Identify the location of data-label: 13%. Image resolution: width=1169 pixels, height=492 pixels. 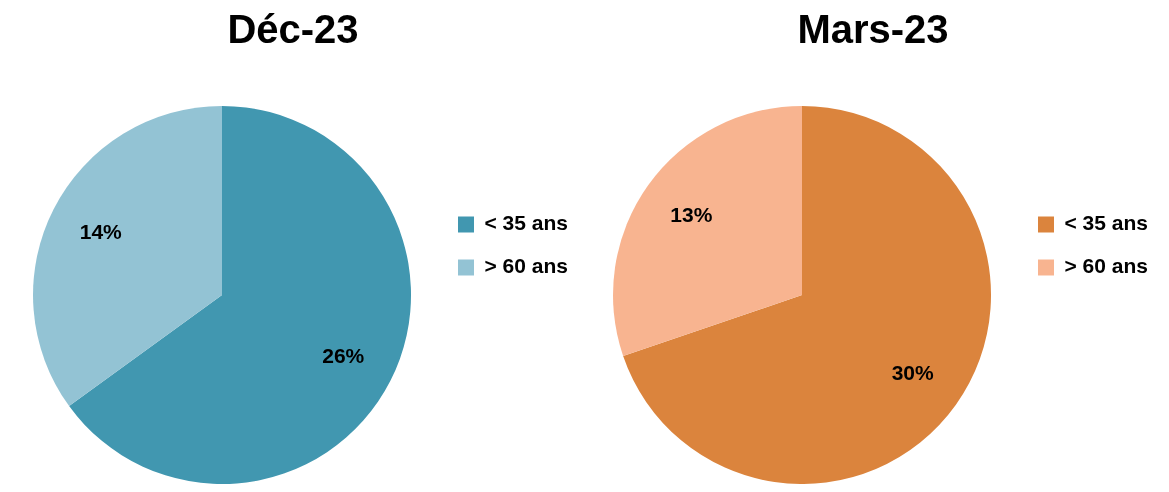
(691, 214).